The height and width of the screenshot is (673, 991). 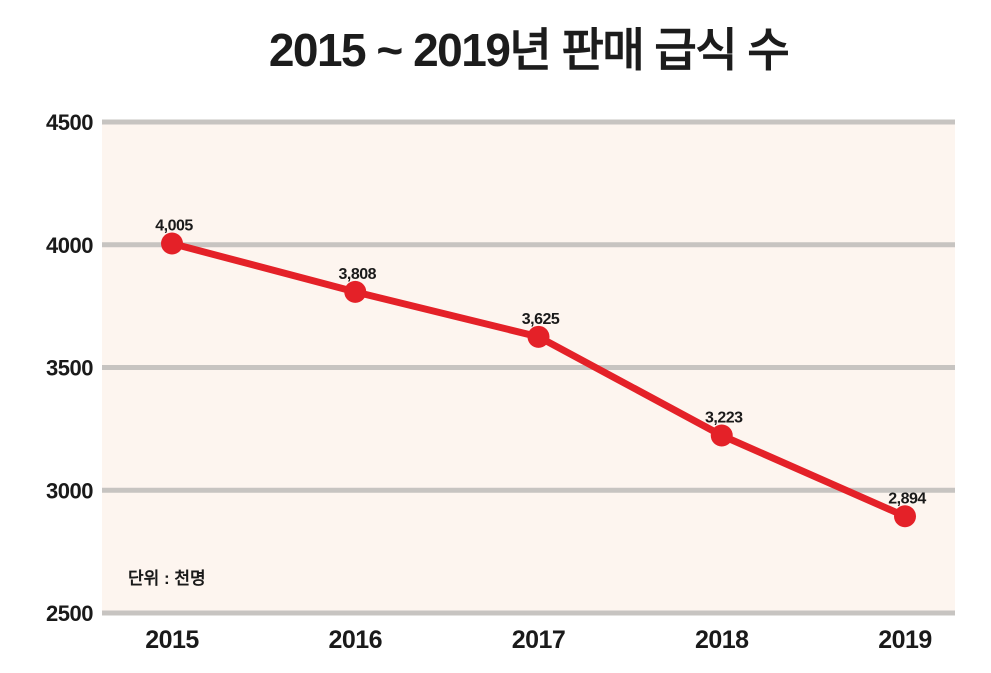 I want to click on x-axis-tick-label: 2019, so click(x=905, y=640).